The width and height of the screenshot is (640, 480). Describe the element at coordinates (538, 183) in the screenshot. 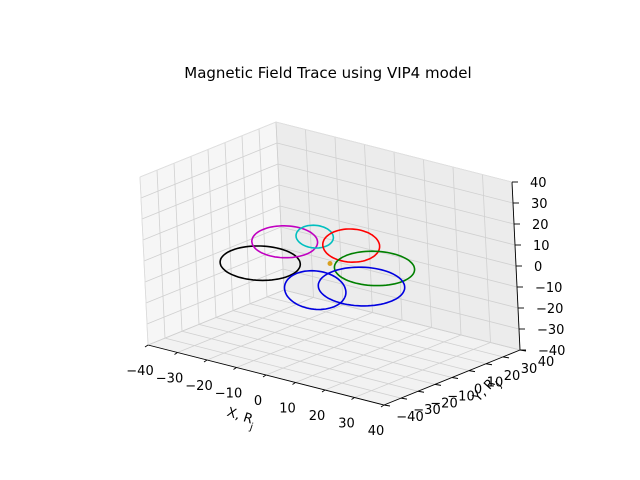

I see `z-tick-label: 40` at that location.